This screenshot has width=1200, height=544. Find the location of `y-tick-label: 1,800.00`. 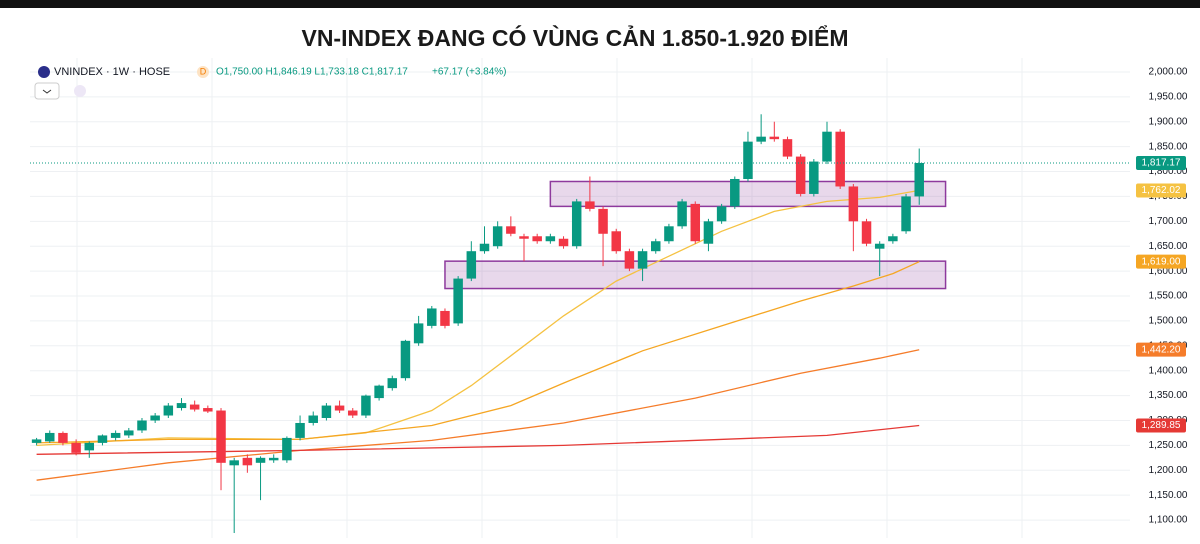

y-tick-label: 1,800.00 is located at coordinates (1168, 171).